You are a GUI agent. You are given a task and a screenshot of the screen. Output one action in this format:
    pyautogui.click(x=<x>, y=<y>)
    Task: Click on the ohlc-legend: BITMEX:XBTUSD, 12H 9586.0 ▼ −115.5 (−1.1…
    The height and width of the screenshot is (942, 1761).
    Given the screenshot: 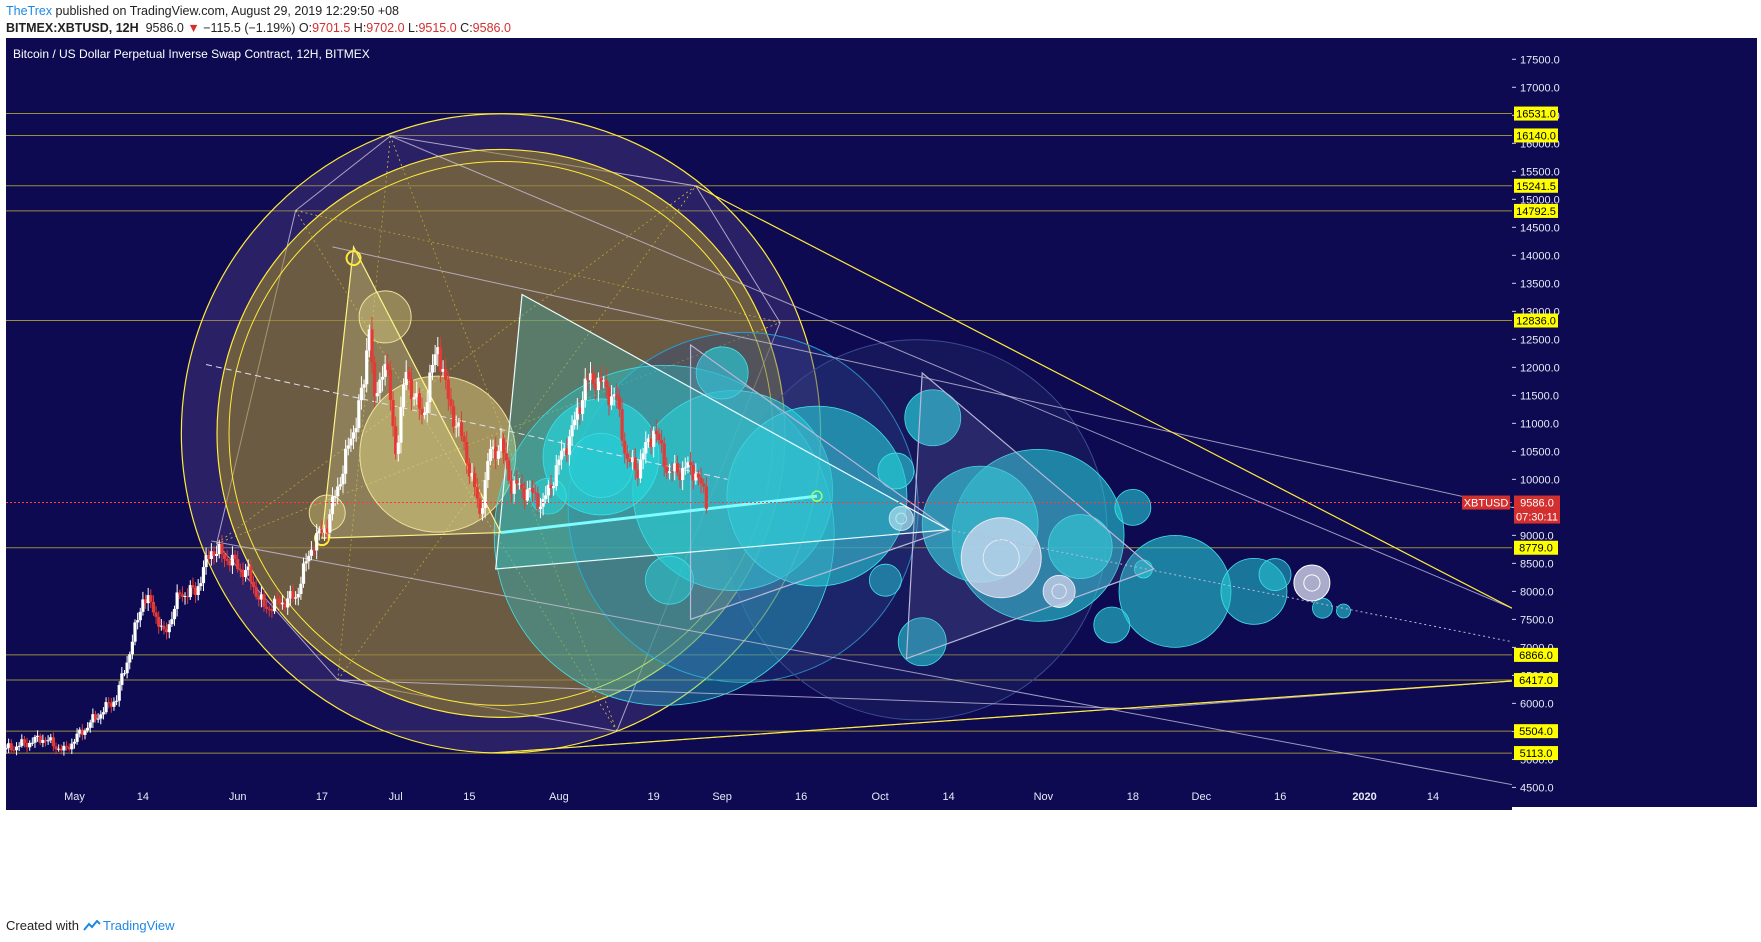 What is the action you would take?
    pyautogui.click(x=258, y=28)
    